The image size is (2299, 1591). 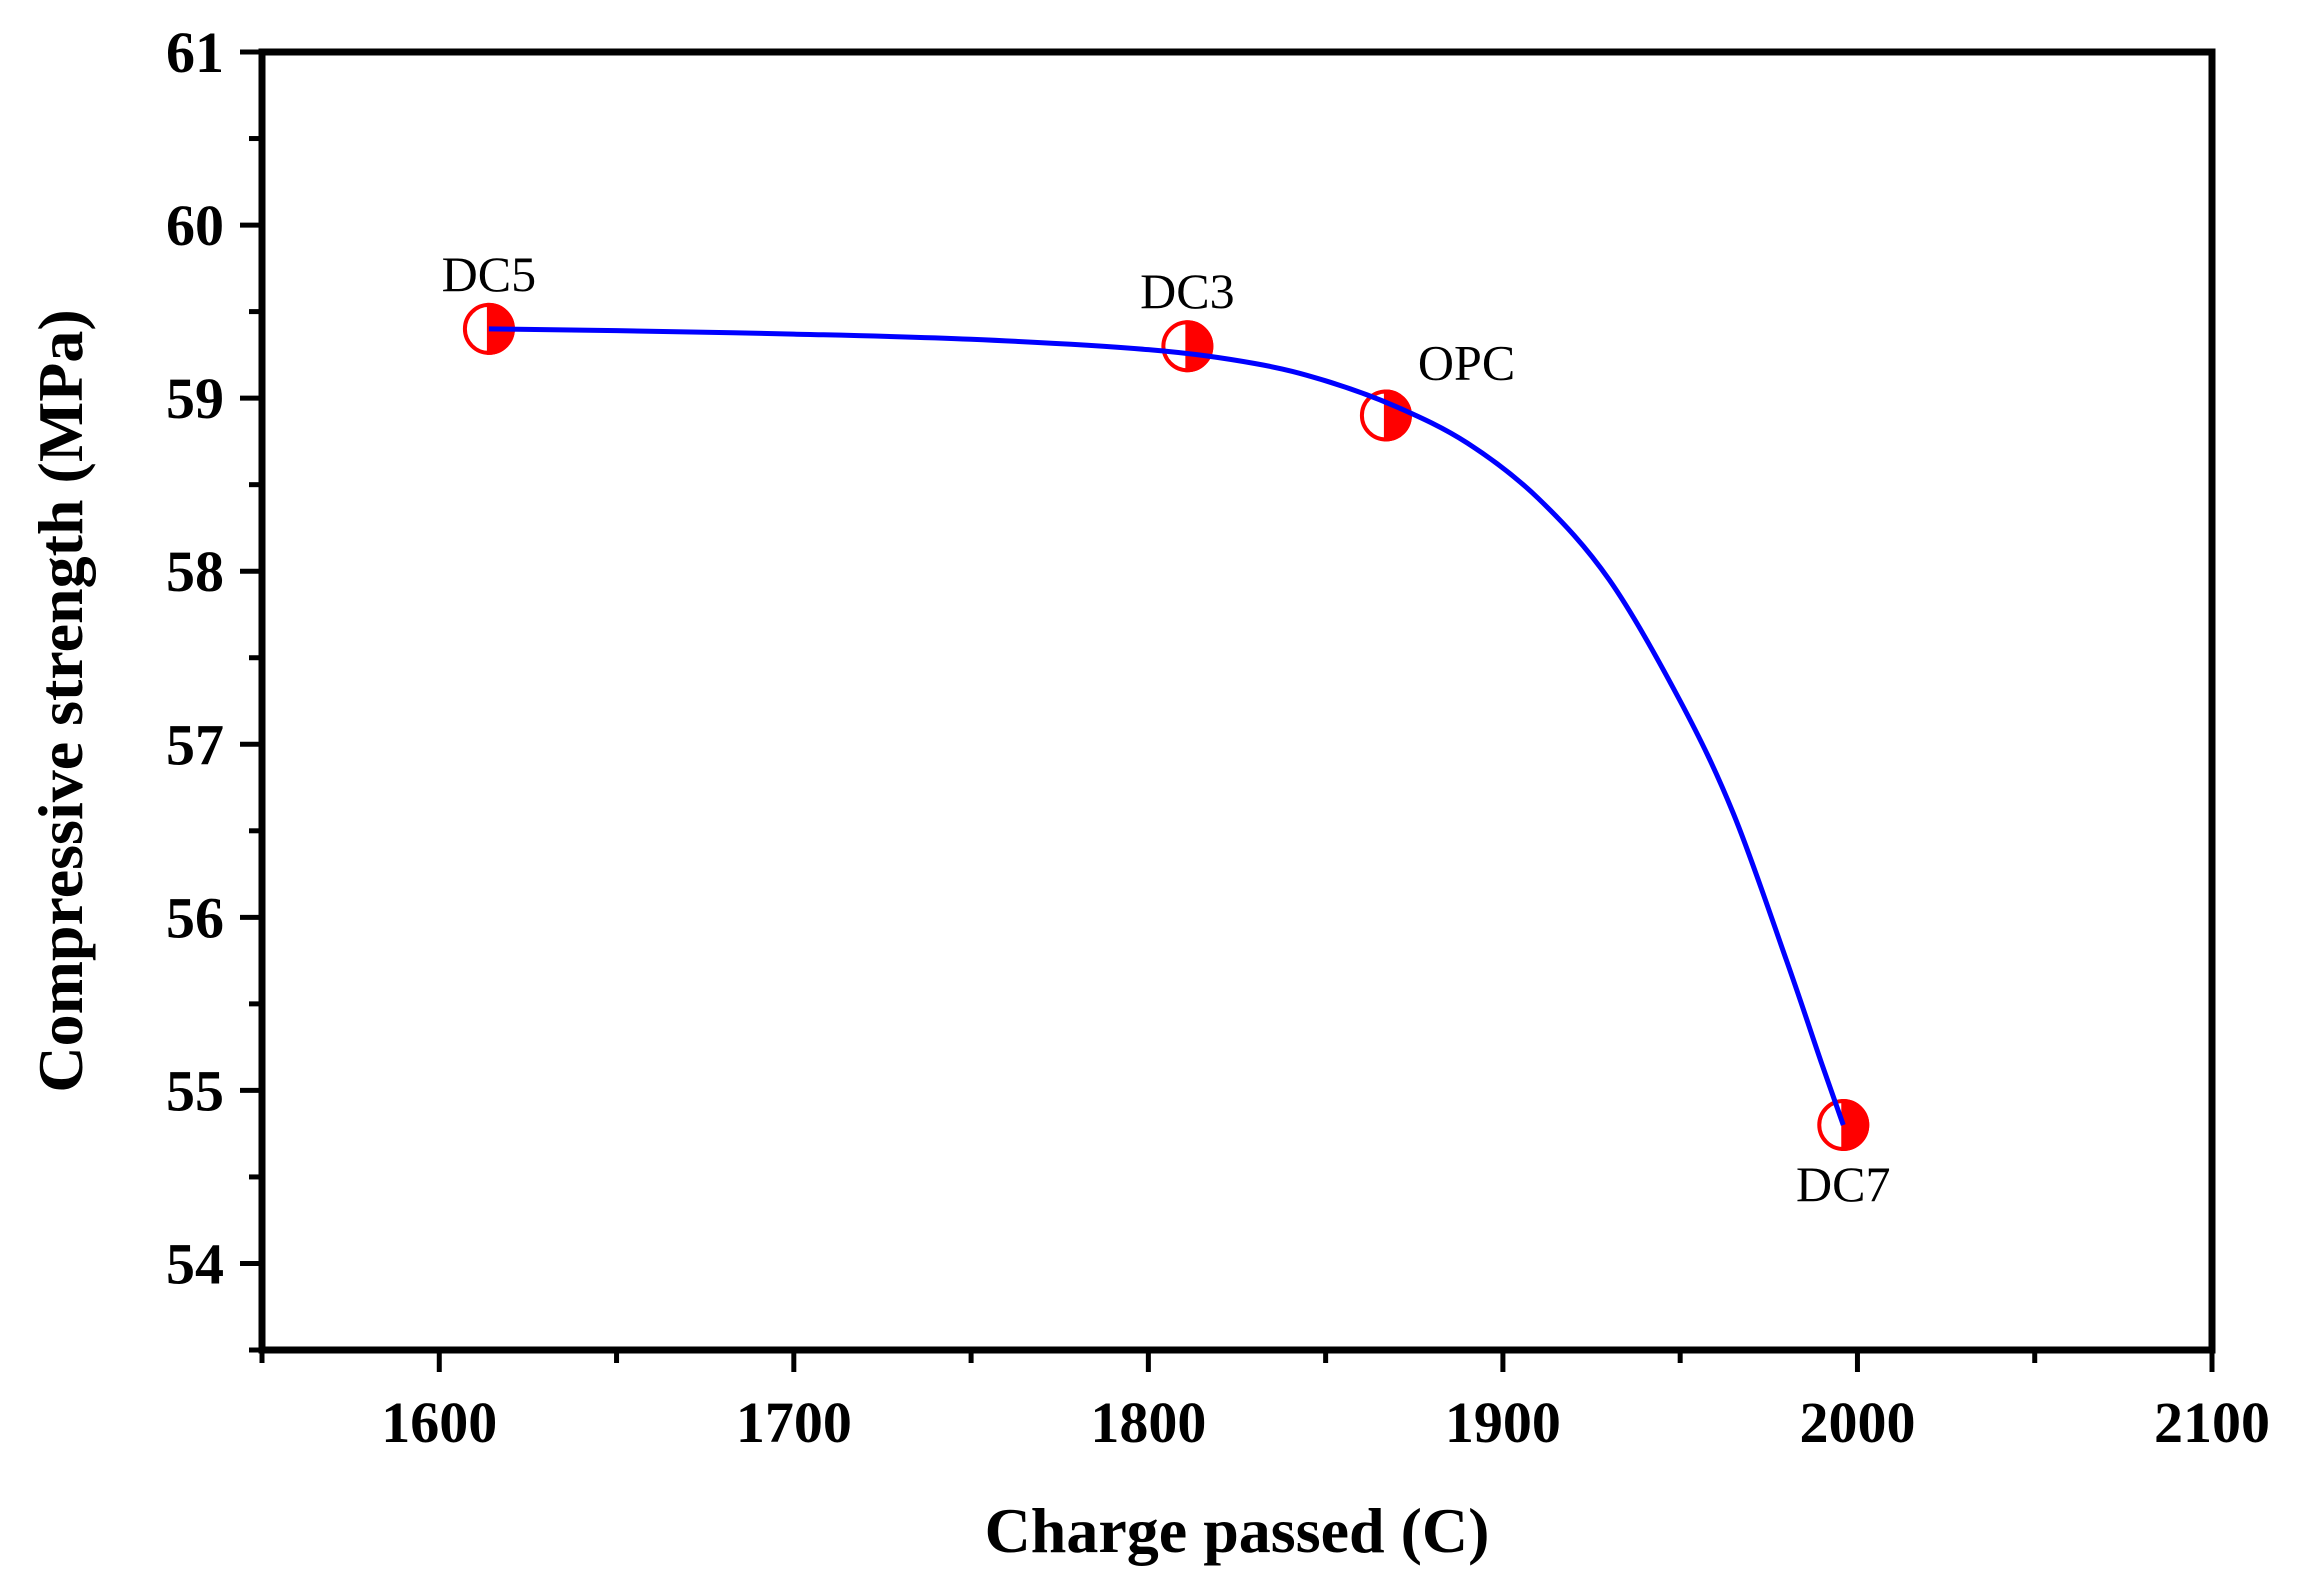 What do you see at coordinates (195, 917) in the screenshot?
I see `y-tick-label: 56` at bounding box center [195, 917].